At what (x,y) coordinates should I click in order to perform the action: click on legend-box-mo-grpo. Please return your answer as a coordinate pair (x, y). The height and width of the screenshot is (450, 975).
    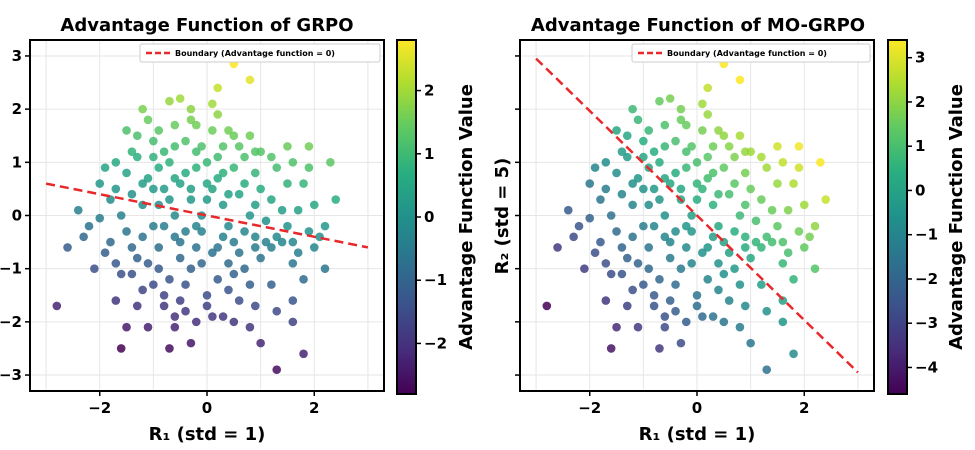
    Looking at the image, I should click on (751, 53).